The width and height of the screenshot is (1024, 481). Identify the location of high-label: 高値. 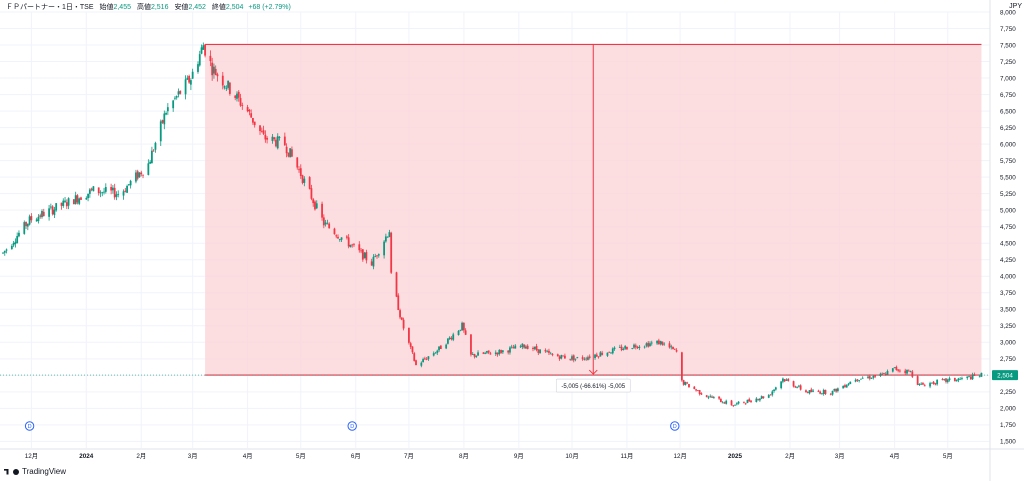
(143, 7).